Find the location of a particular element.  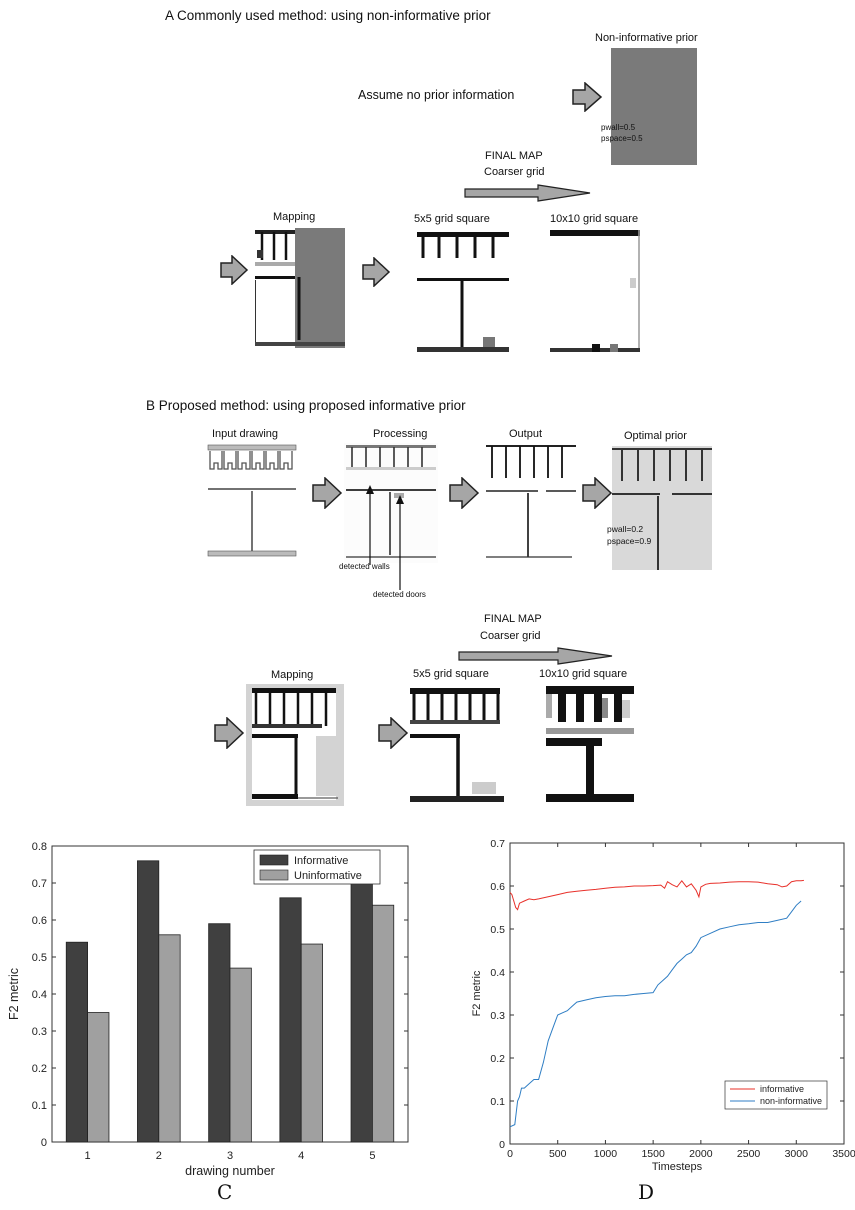

grid5-label-b: 5x5 grid square is located at coordinates (451, 674).